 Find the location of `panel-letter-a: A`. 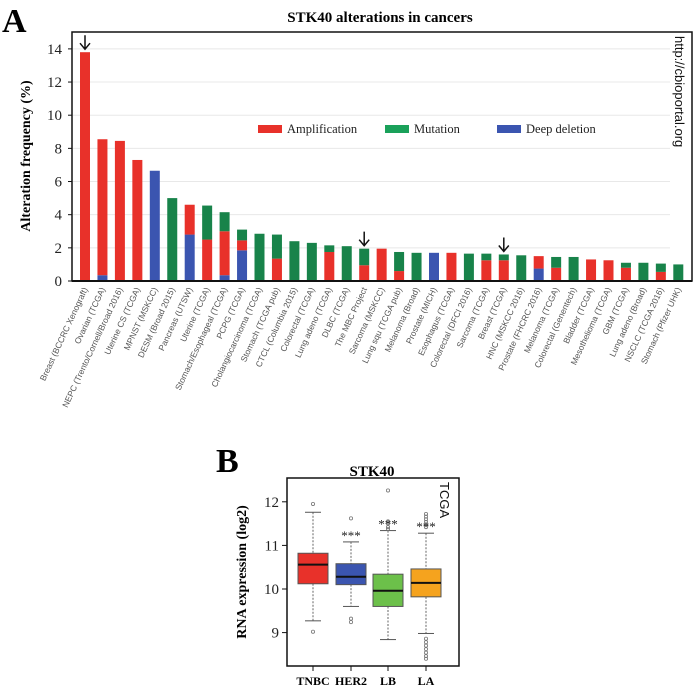

panel-letter-a: A is located at coordinates (14, 21).